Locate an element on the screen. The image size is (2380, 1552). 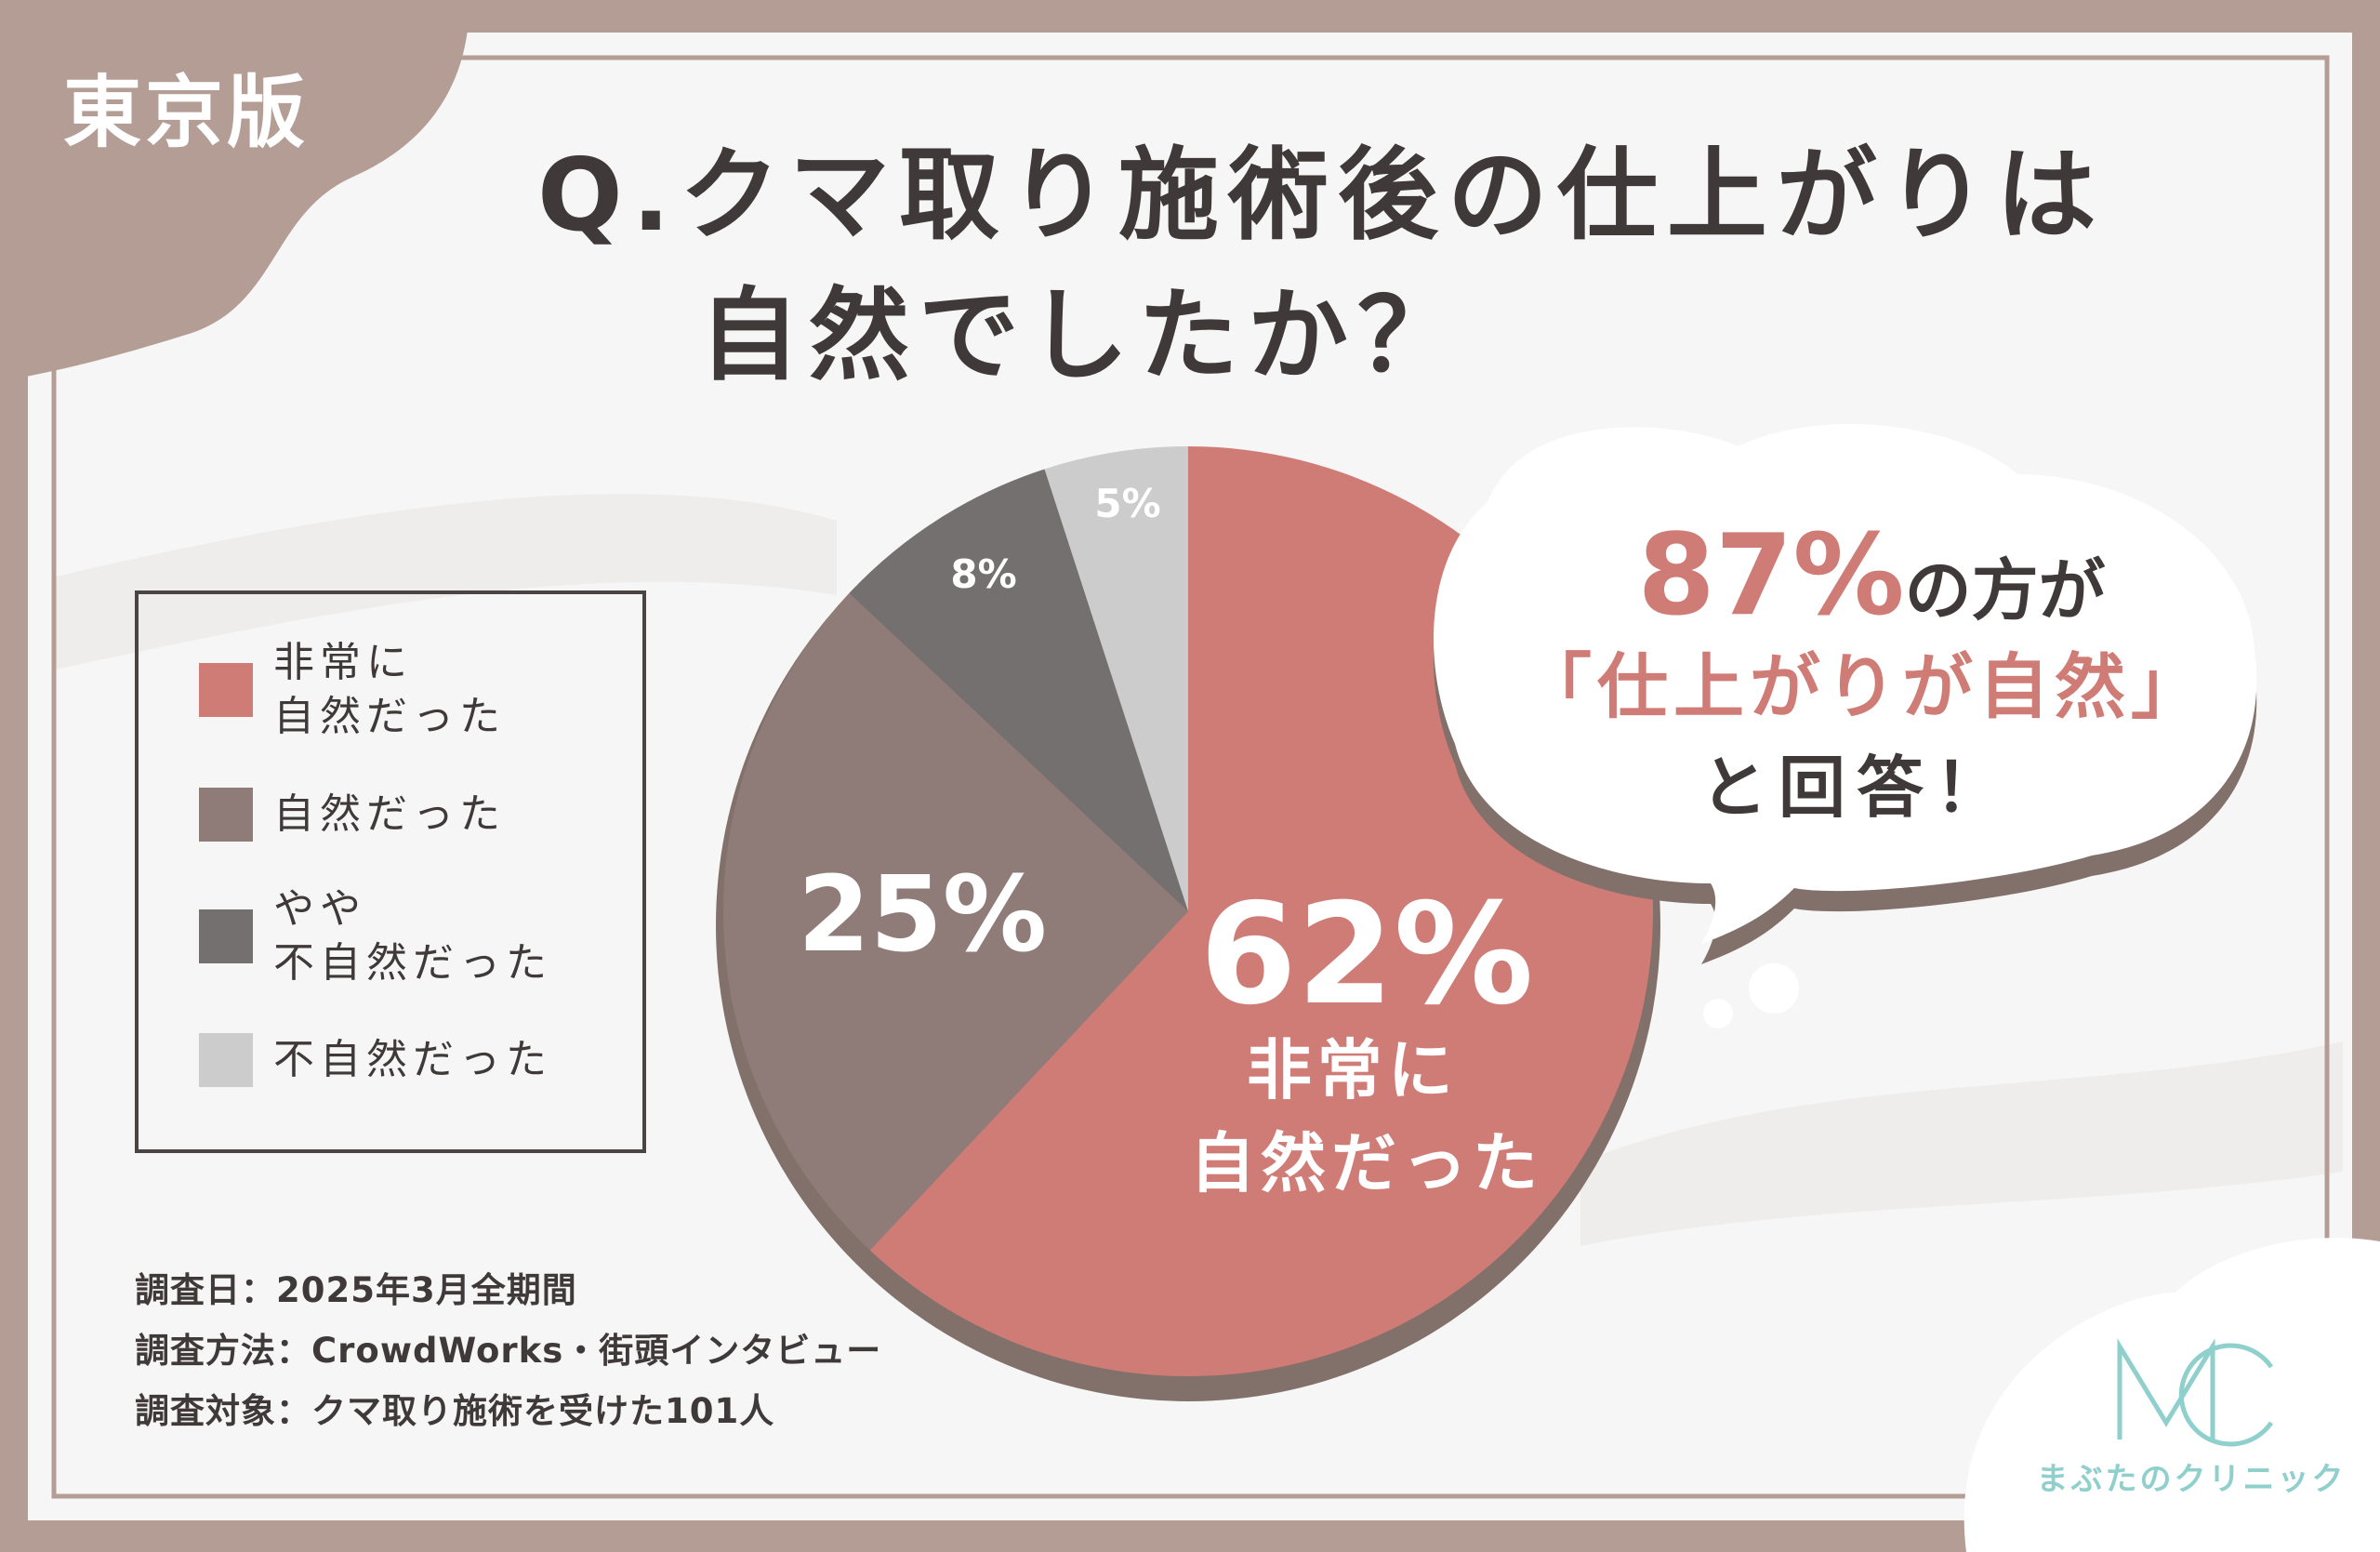
legend-label: 非常に 自然だった is located at coordinates (389, 689).